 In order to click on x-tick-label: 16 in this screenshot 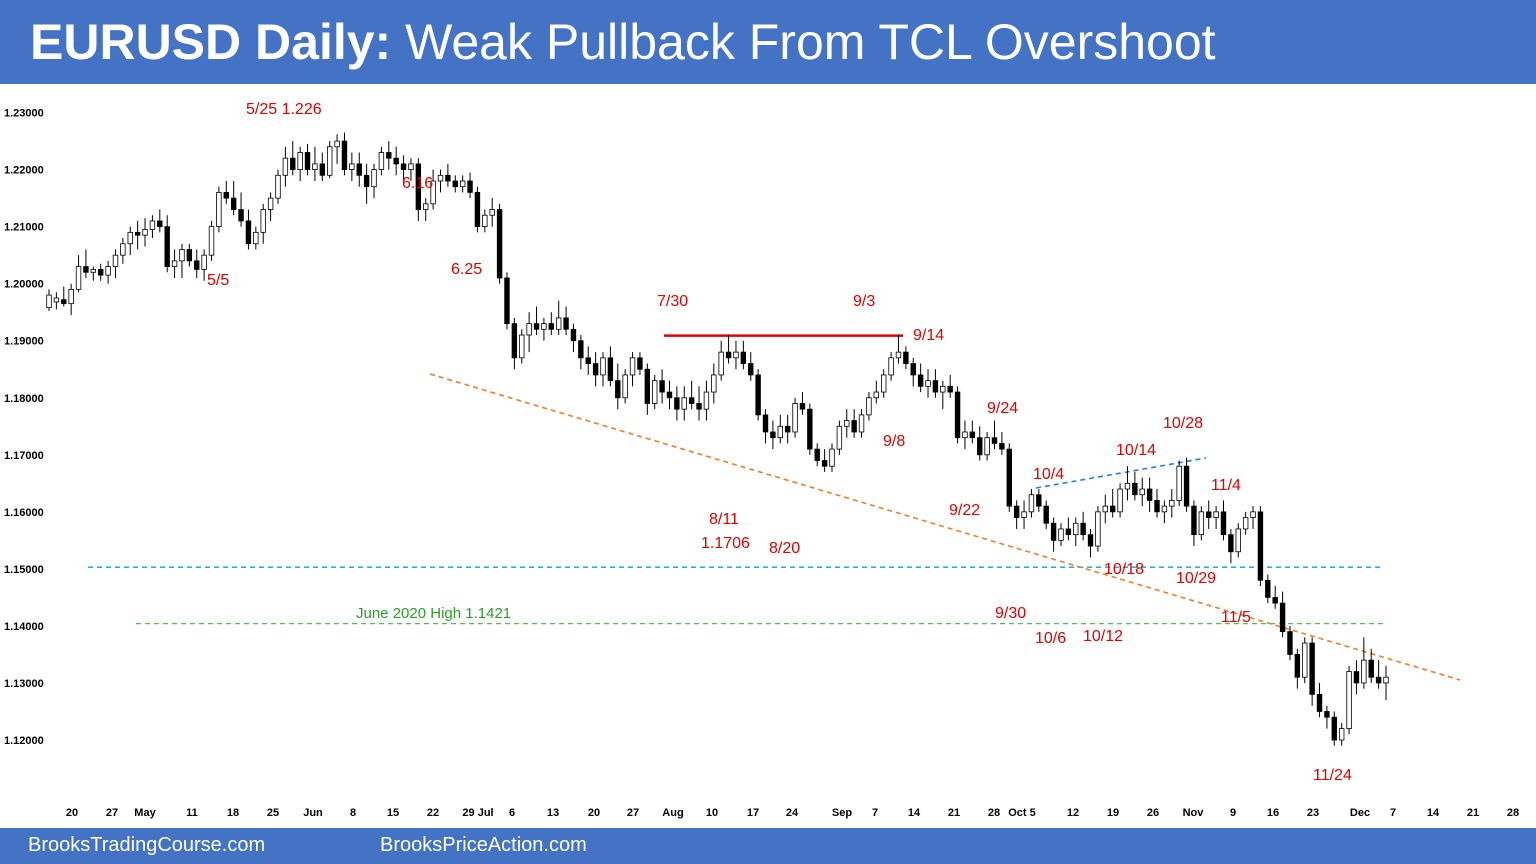, I will do `click(1273, 813)`.